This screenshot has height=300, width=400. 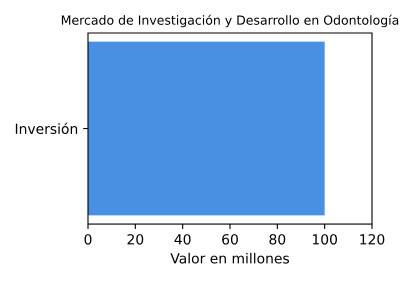 What do you see at coordinates (230, 239) in the screenshot?
I see `x-tick-label: 60` at bounding box center [230, 239].